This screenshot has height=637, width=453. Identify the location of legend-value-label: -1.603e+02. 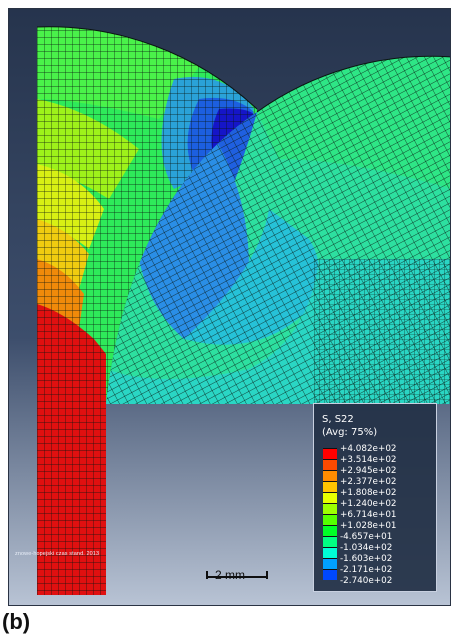
(366, 559).